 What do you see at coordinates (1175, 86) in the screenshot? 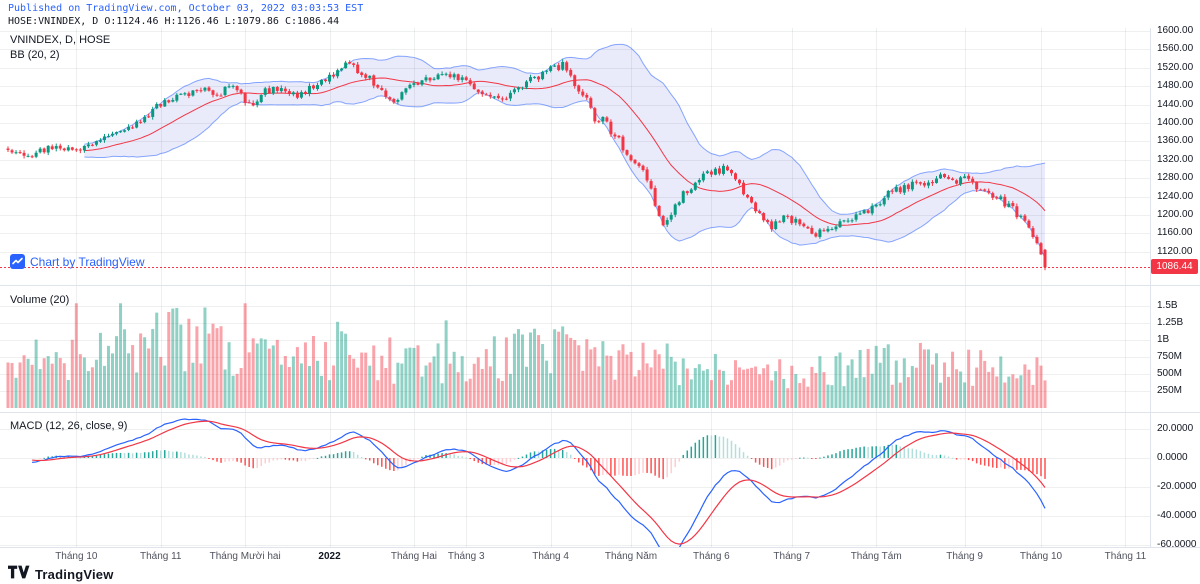
I see `y-axis-tick-label: 1480.00` at bounding box center [1175, 86].